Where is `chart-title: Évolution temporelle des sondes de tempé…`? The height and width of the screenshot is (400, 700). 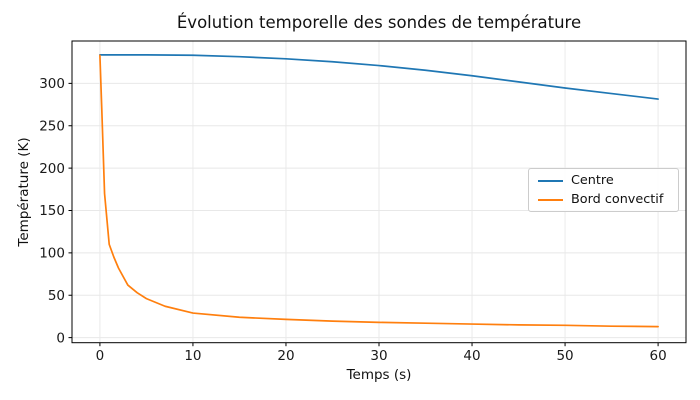 chart-title: Évolution temporelle des sondes de tempé… is located at coordinates (379, 22).